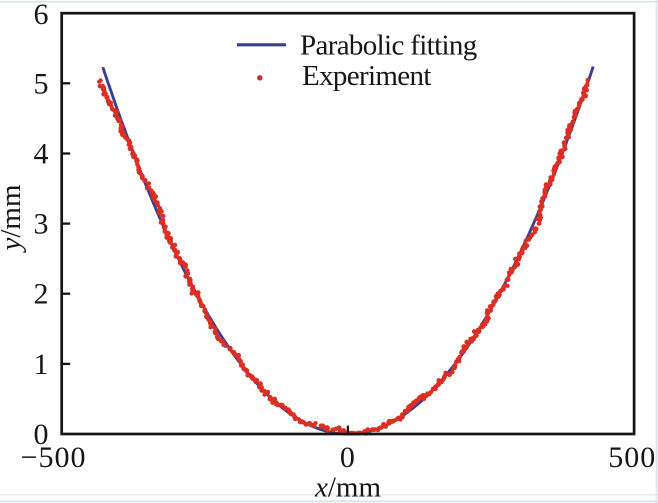 This screenshot has height=503, width=658. Describe the element at coordinates (42, 15) in the screenshot. I see `svg-text: 6` at that location.